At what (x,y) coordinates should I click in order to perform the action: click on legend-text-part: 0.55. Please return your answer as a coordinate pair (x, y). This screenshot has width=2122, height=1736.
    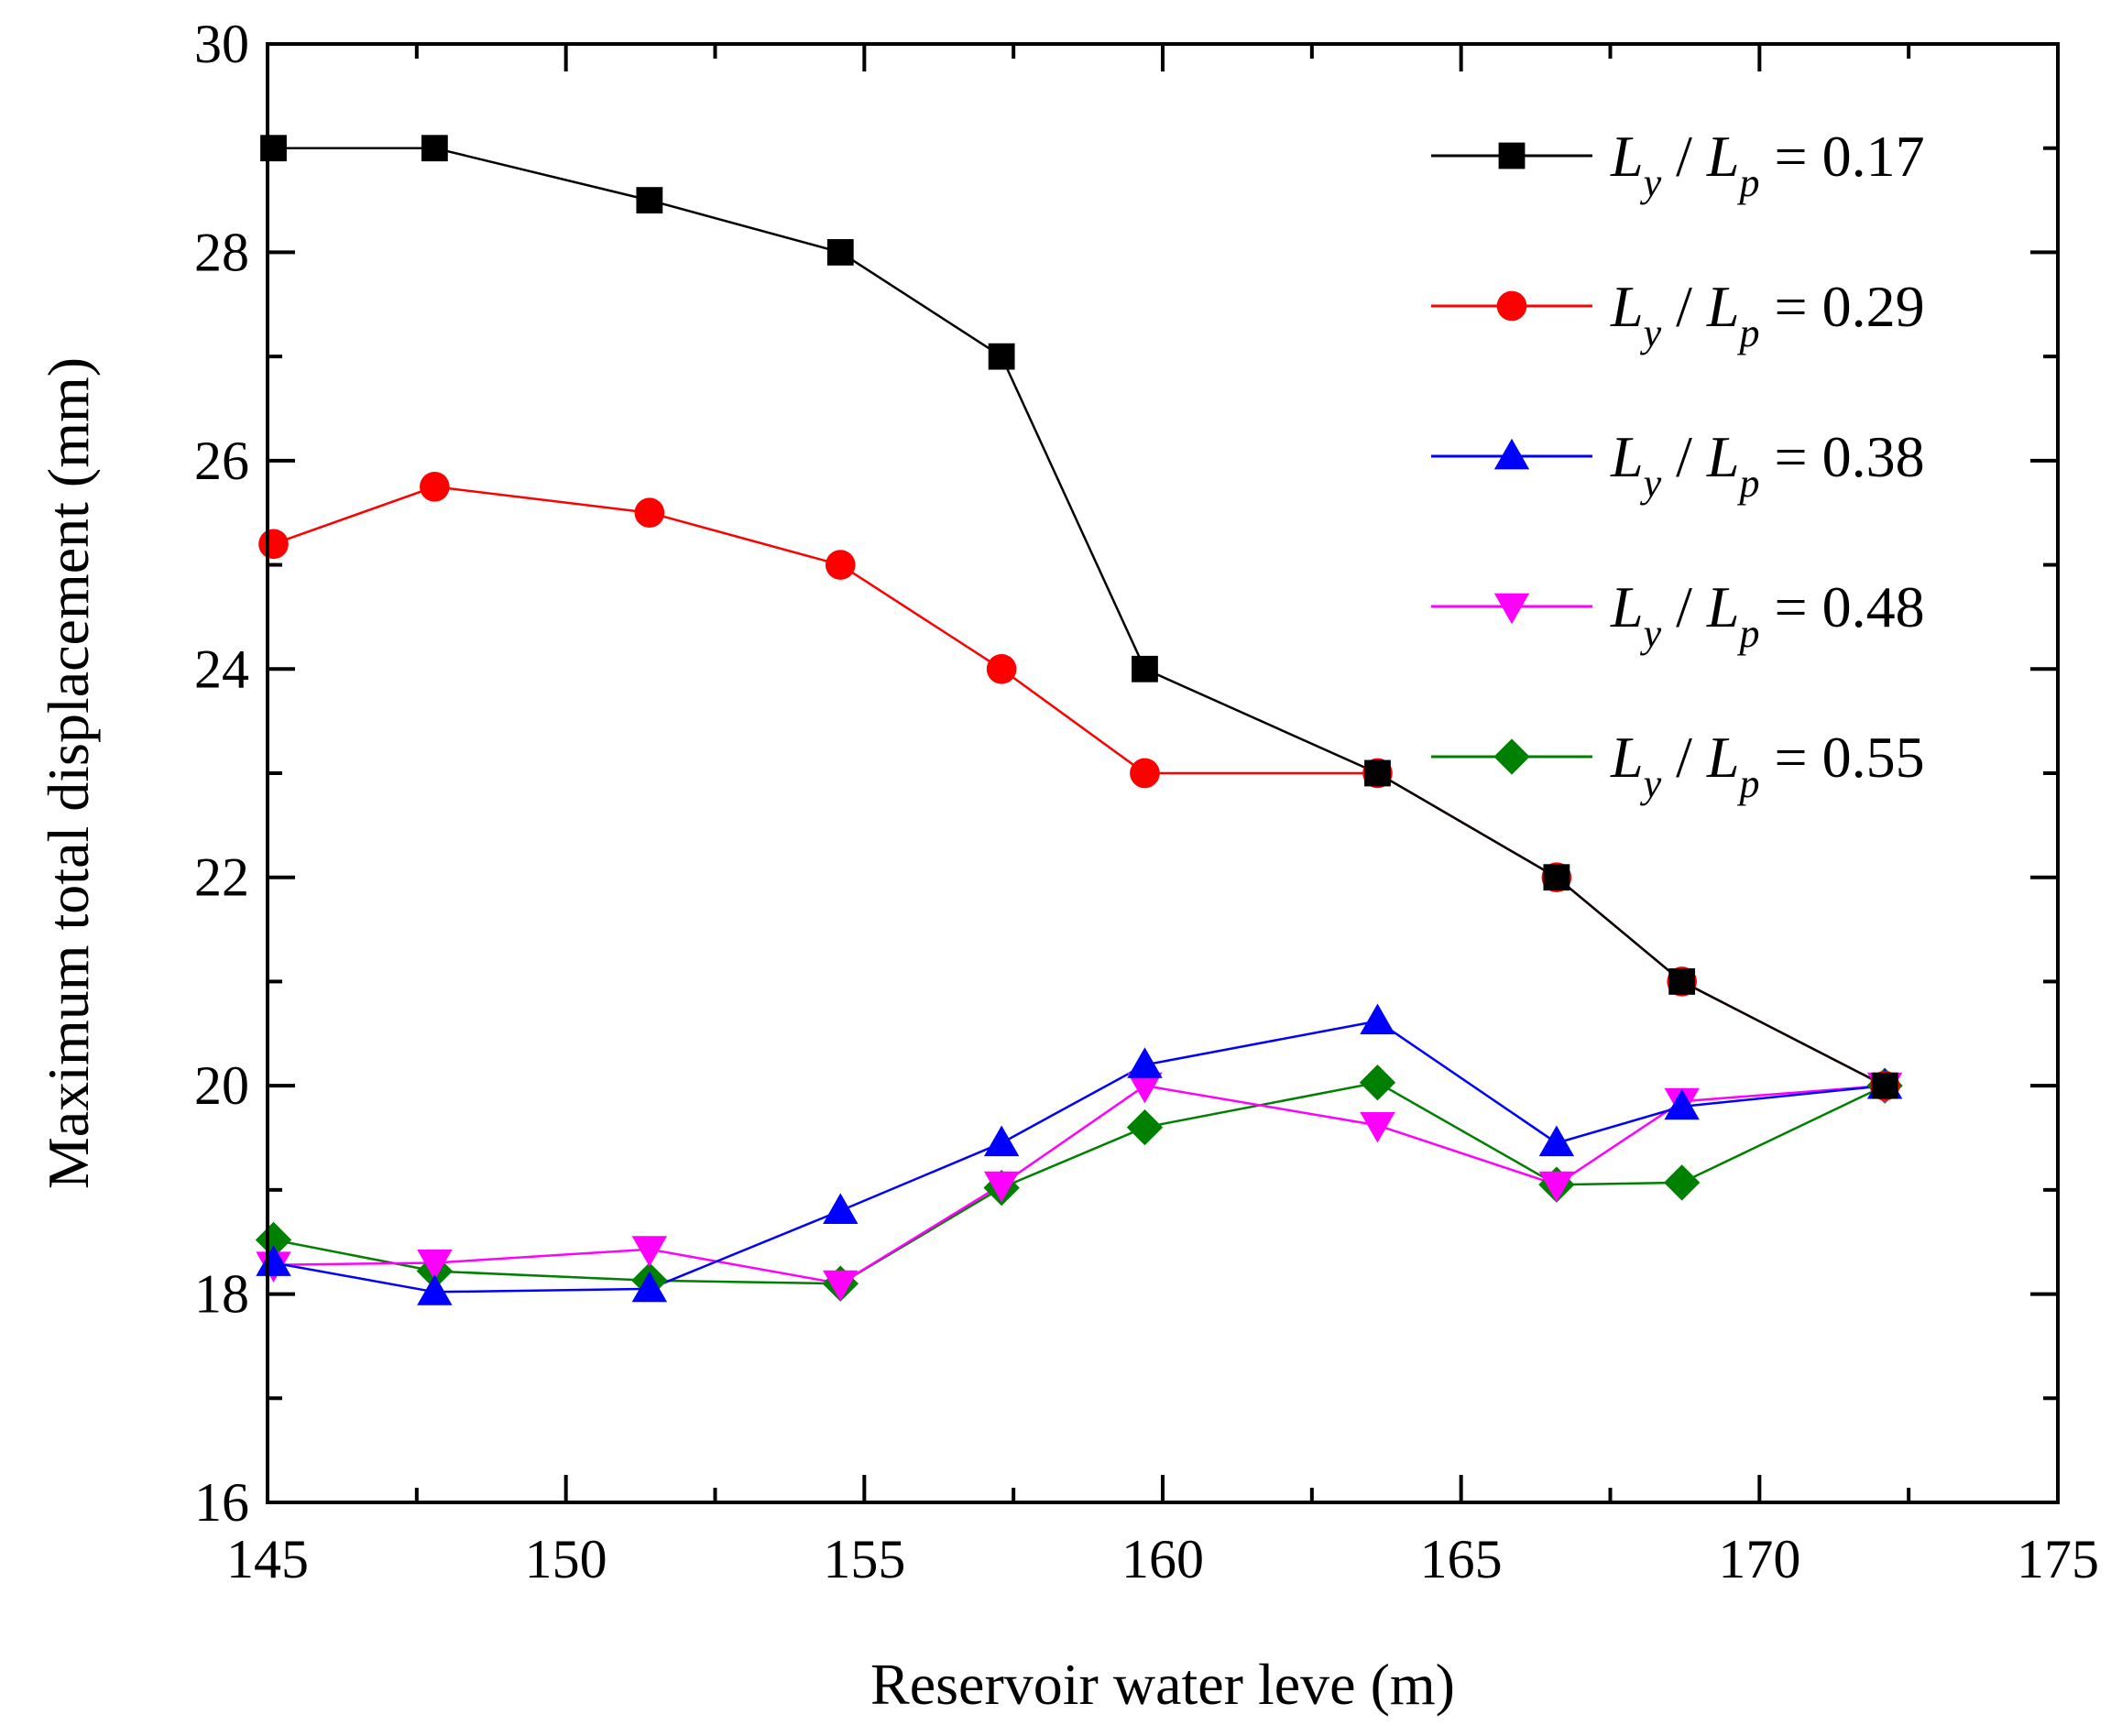
    Looking at the image, I should click on (1873, 758).